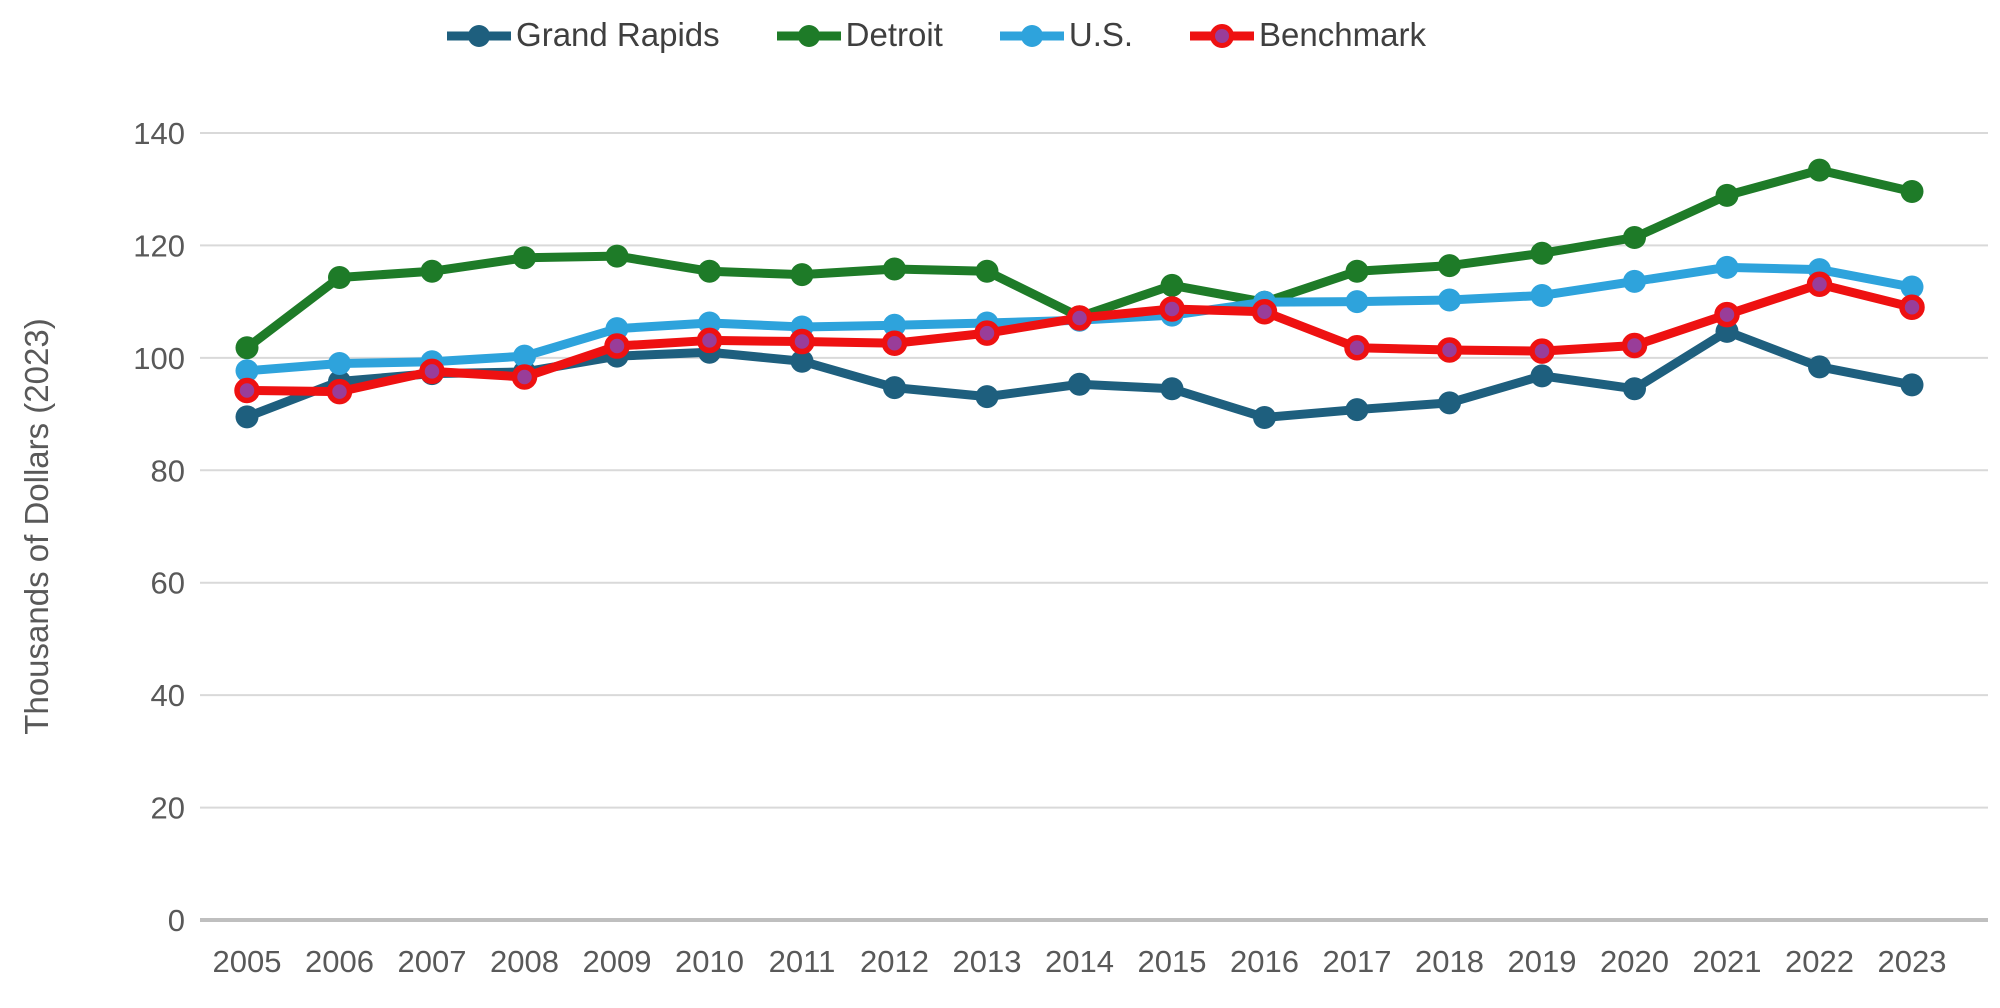 The width and height of the screenshot is (2000, 1008). What do you see at coordinates (432, 961) in the screenshot?
I see `x-tick-label: 2007` at bounding box center [432, 961].